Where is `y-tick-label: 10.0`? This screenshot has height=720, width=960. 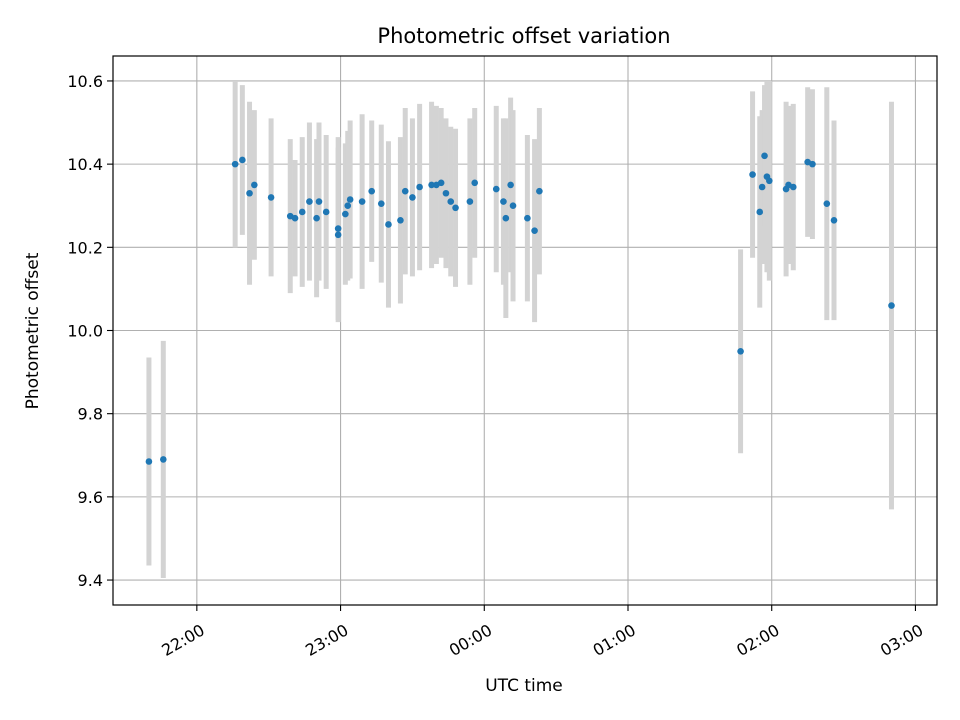
y-tick-label: 10.0 is located at coordinates (85, 331).